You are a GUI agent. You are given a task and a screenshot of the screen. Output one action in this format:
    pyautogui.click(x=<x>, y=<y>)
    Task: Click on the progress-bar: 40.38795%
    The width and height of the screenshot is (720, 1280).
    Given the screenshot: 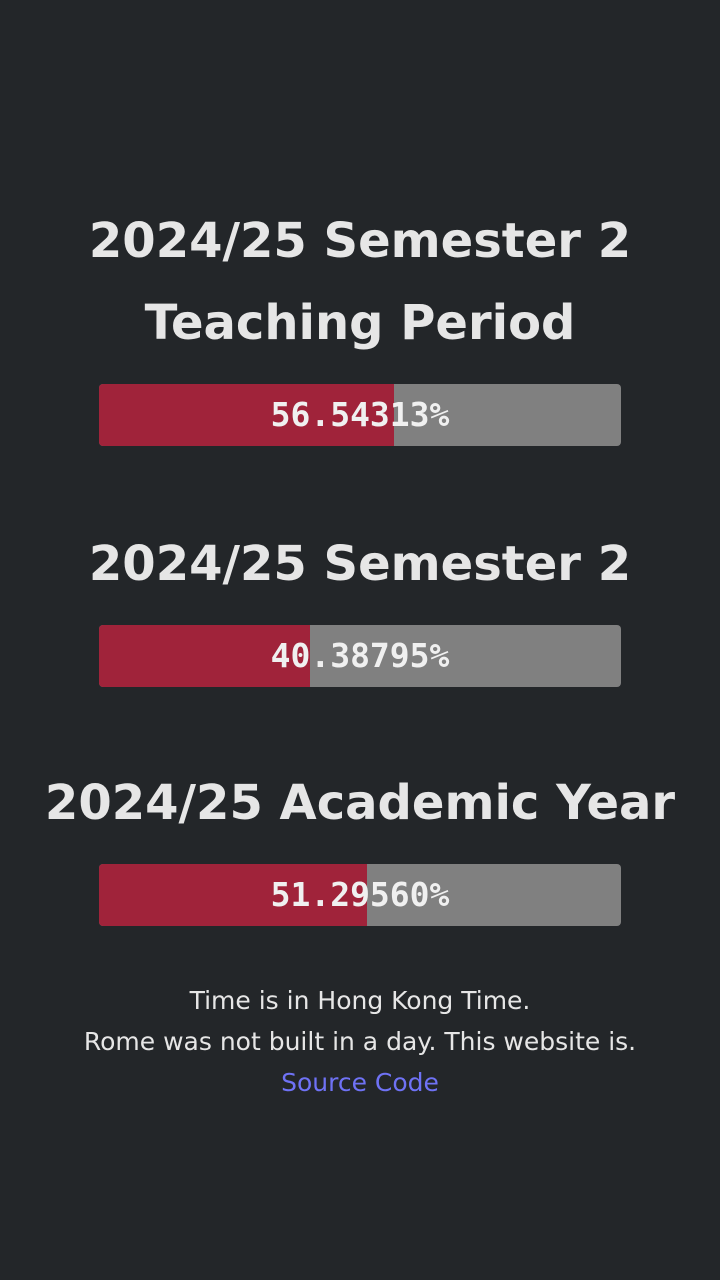 What is the action you would take?
    pyautogui.click(x=360, y=656)
    